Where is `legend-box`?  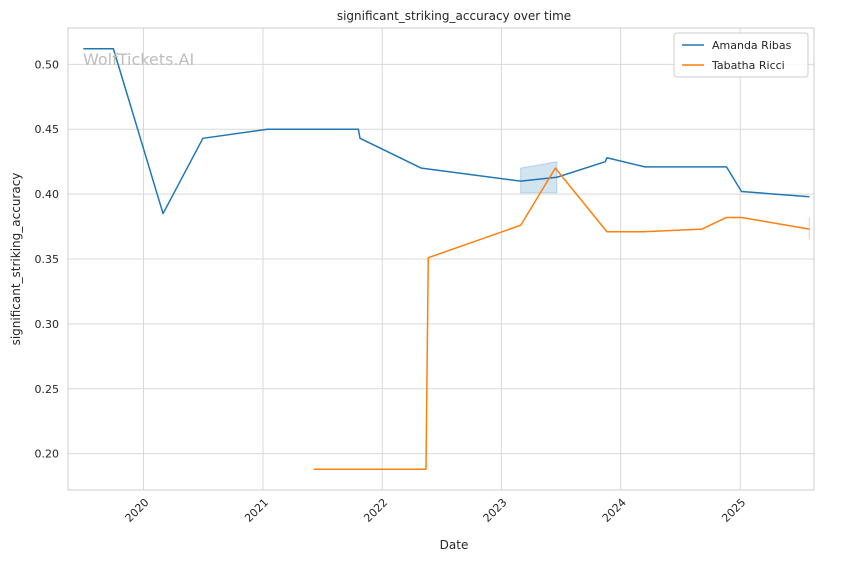 legend-box is located at coordinates (741, 55).